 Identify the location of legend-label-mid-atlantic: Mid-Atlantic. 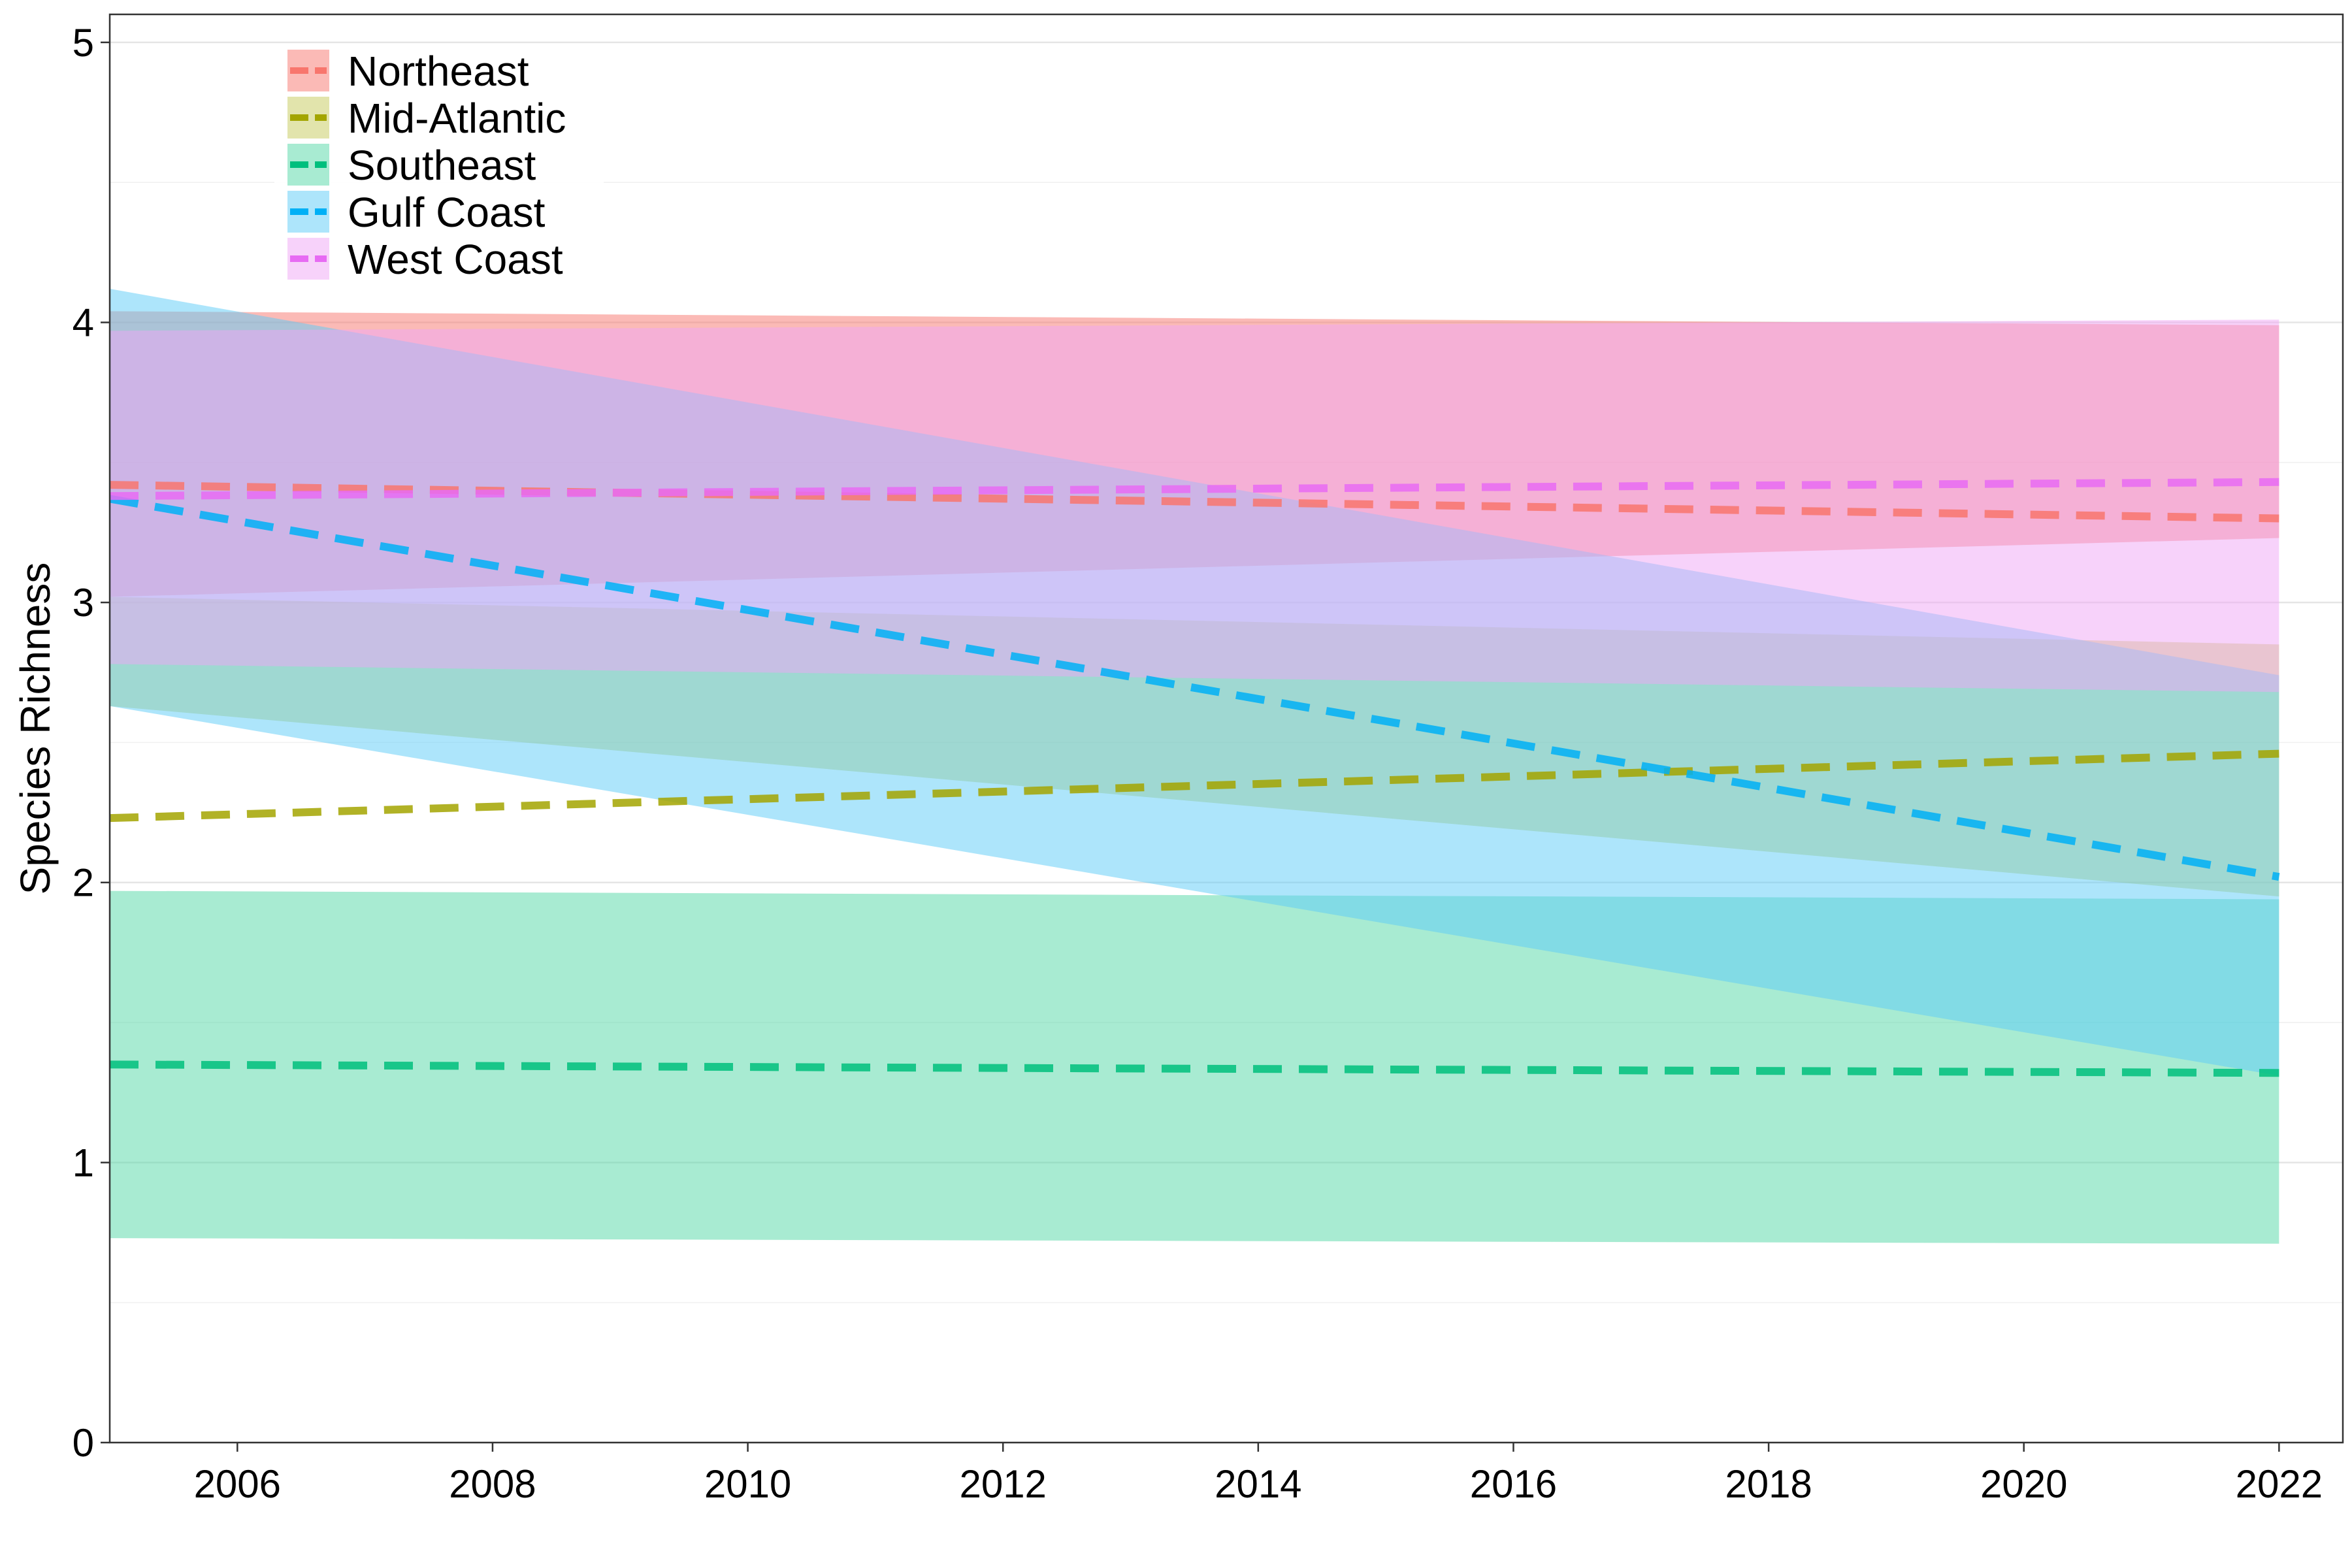
(457, 118).